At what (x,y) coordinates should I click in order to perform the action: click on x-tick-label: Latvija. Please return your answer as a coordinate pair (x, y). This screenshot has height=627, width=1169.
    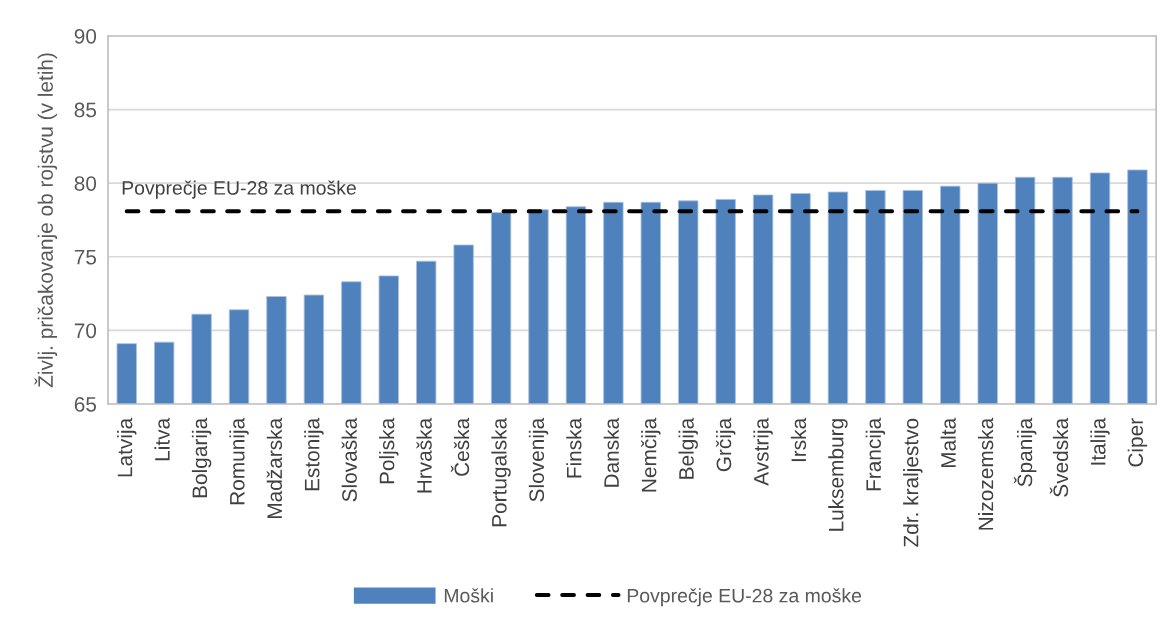
    Looking at the image, I should click on (127, 447).